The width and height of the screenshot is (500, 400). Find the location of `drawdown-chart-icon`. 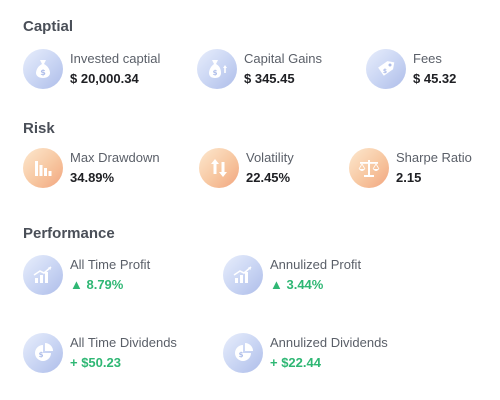

drawdown-chart-icon is located at coordinates (43, 168).